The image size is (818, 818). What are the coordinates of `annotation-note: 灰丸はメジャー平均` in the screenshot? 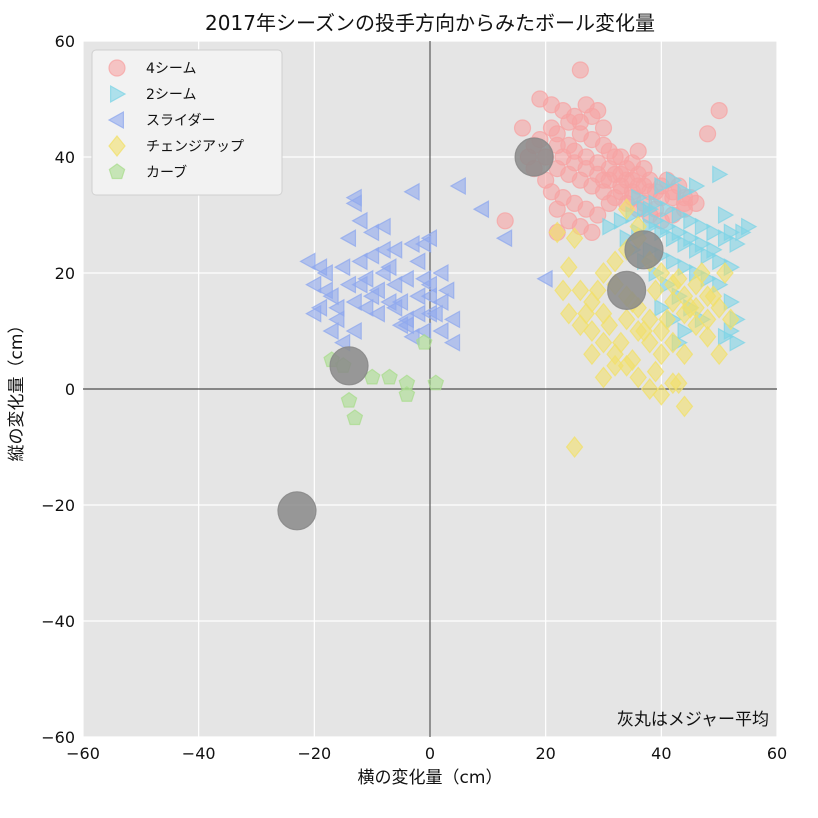 It's located at (693, 720).